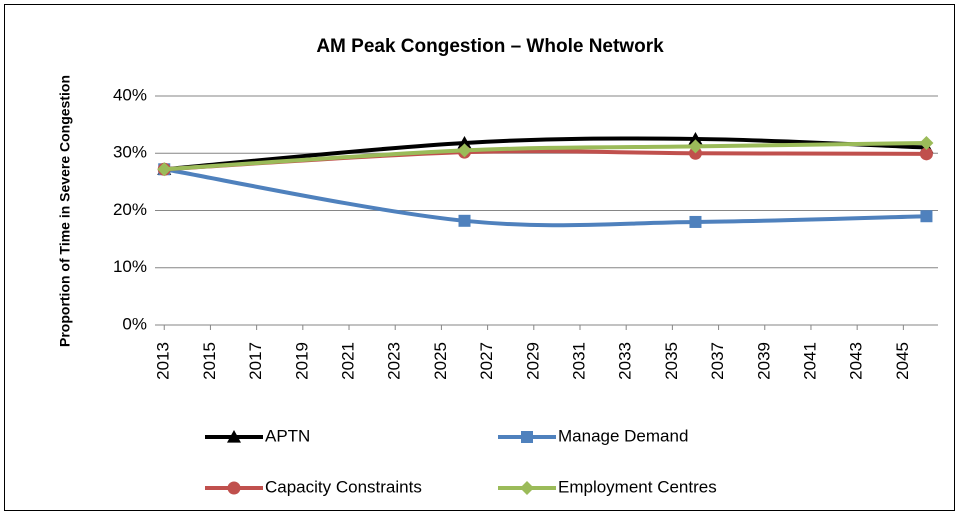 The height and width of the screenshot is (516, 961). What do you see at coordinates (532, 361) in the screenshot?
I see `x-tick-label: 2029` at bounding box center [532, 361].